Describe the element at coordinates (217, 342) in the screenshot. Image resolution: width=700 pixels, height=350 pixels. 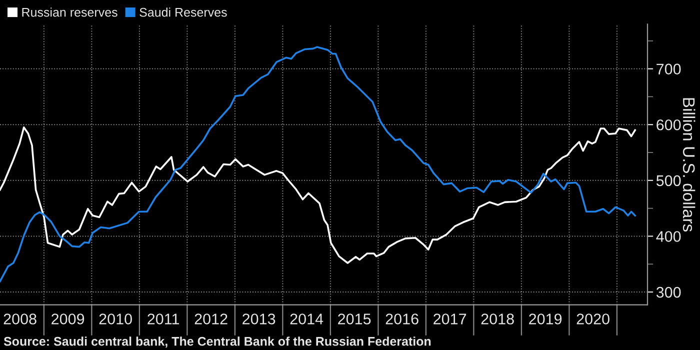
I see `source-note: Source: Saudi central bank, The Central Bank of the Russian Federation` at that location.